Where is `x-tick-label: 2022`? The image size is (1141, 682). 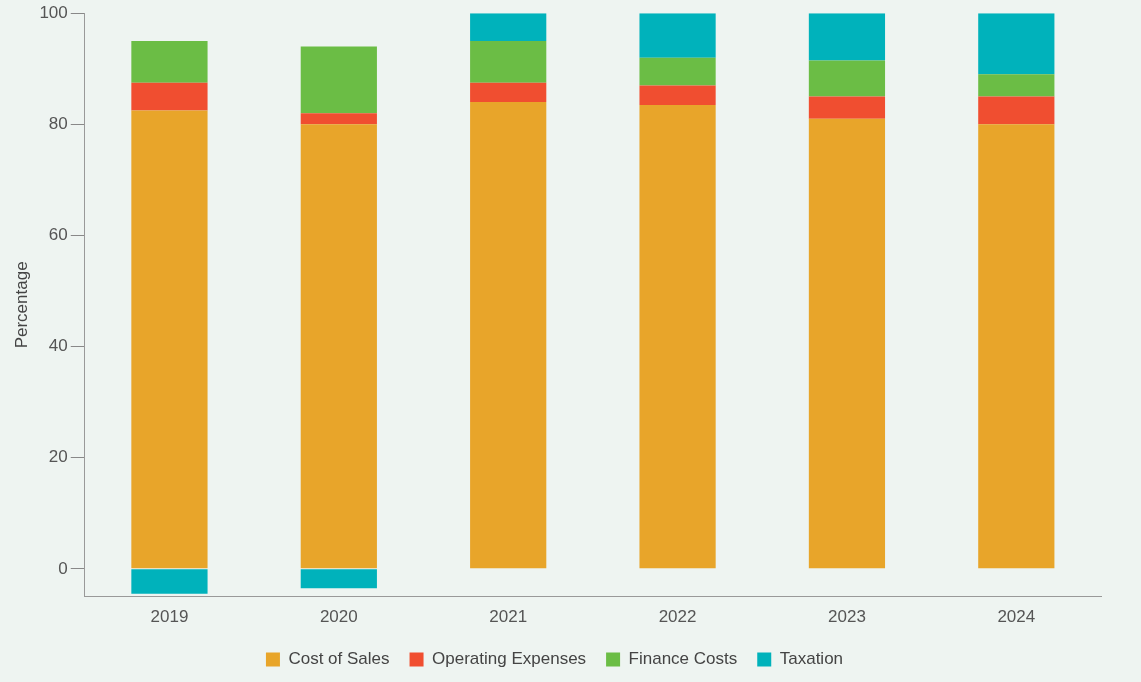 x-tick-label: 2022 is located at coordinates (677, 617).